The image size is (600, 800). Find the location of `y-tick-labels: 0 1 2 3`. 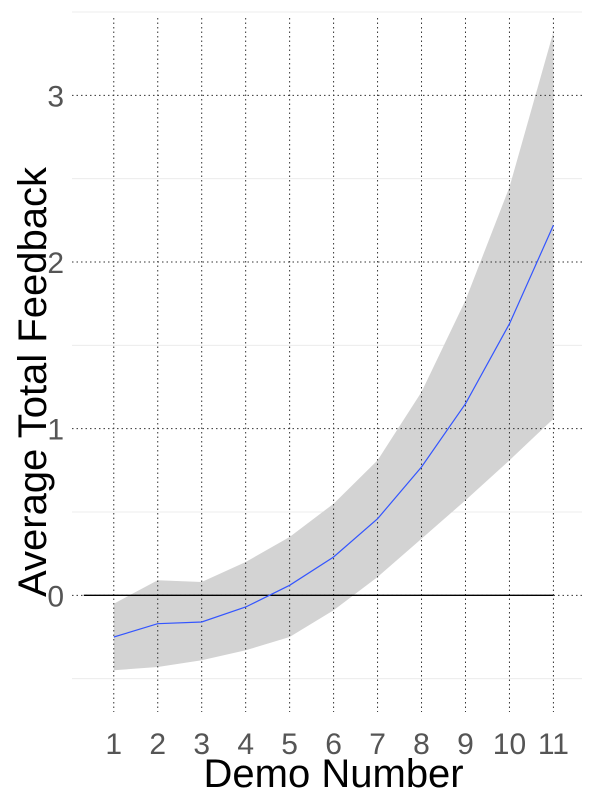

y-tick-labels: 0 1 2 3 is located at coordinates (55, 346).